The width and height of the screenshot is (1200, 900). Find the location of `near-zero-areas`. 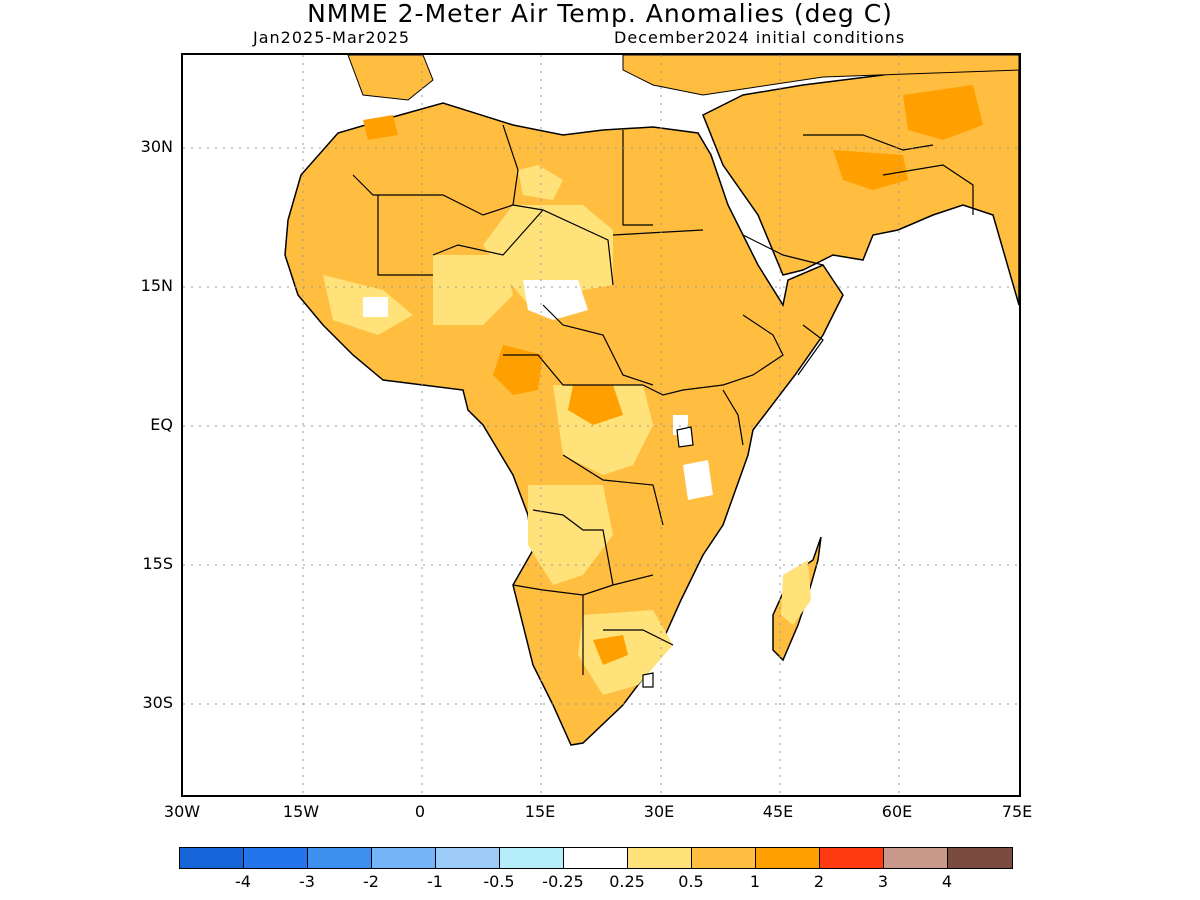

near-zero-areas is located at coordinates (538, 390).